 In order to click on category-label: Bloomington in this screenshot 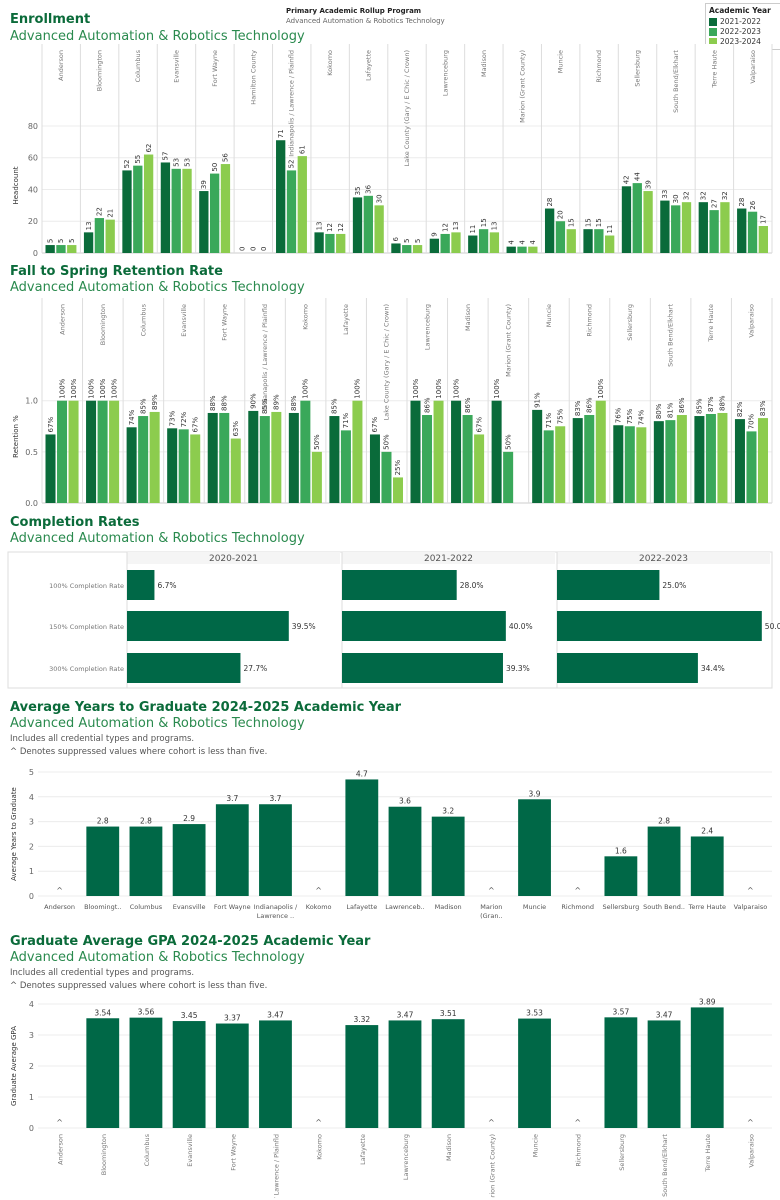, I will do `click(104, 1154)`.